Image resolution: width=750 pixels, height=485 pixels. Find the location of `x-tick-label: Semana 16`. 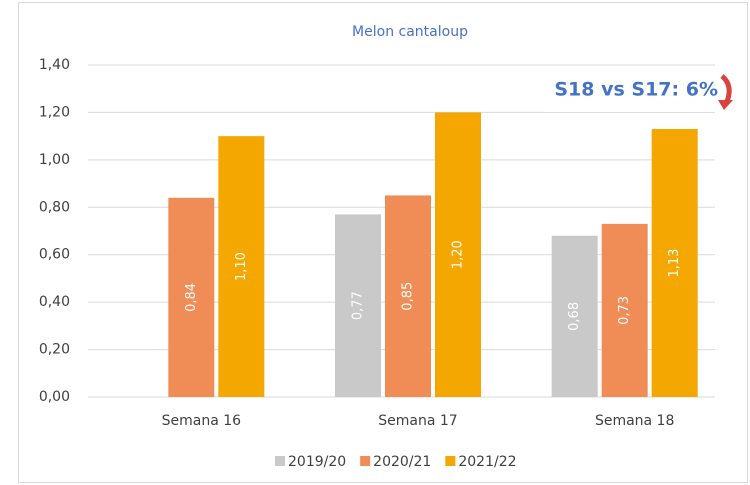

x-tick-label: Semana 16 is located at coordinates (202, 421).